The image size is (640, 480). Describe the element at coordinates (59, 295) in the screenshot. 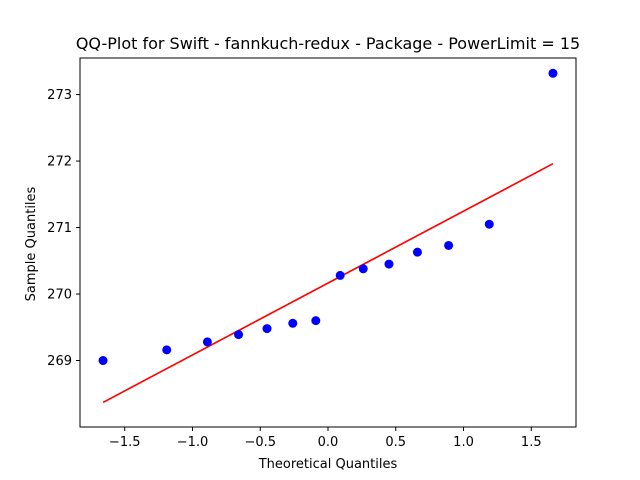

I see `y-tick-label: 270` at that location.